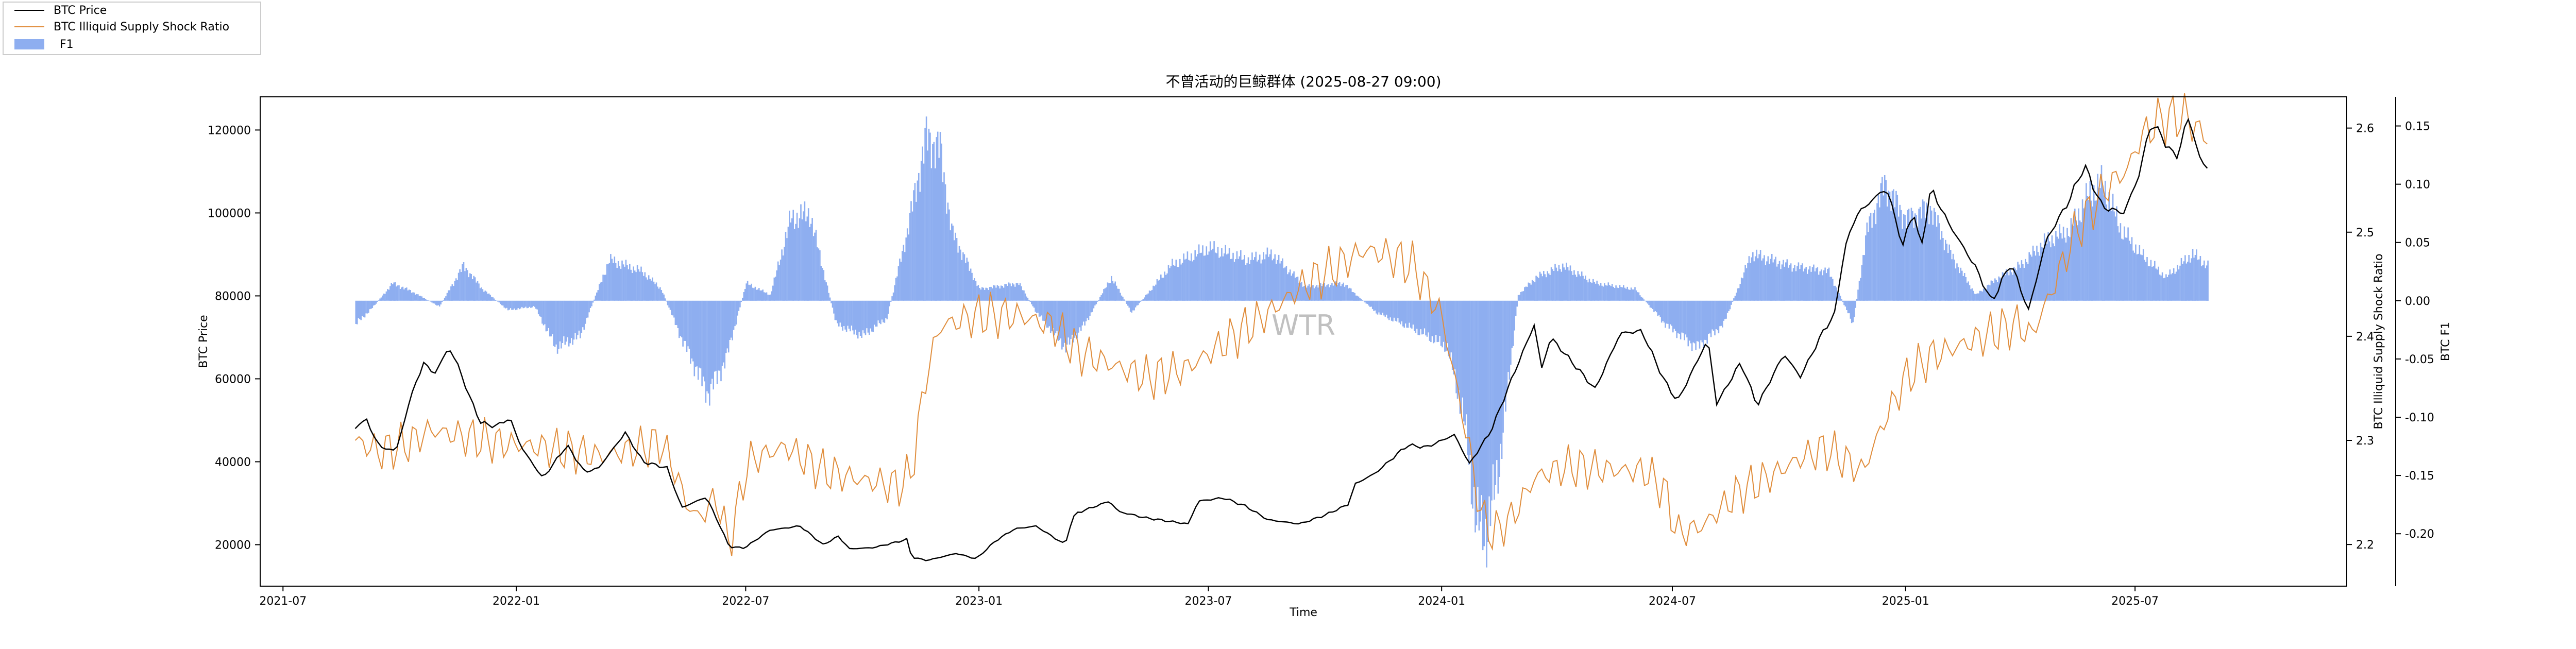 Image resolution: width=2576 pixels, height=649 pixels. I want to click on legend-label-f1: F1, so click(67, 44).